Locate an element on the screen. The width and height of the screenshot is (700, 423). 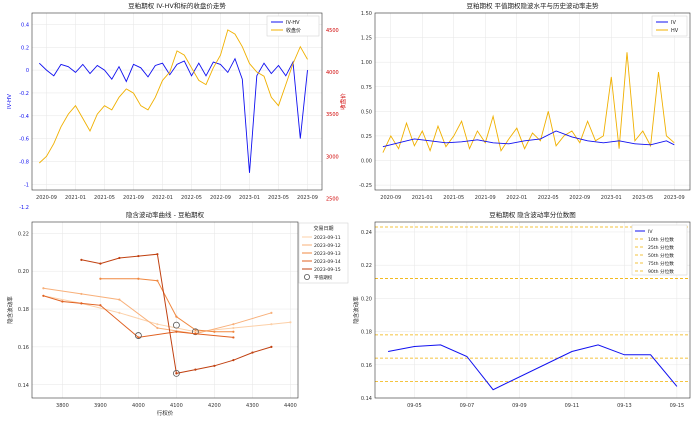
chart1-xtick: 2023-09 is located at coordinates (307, 198).